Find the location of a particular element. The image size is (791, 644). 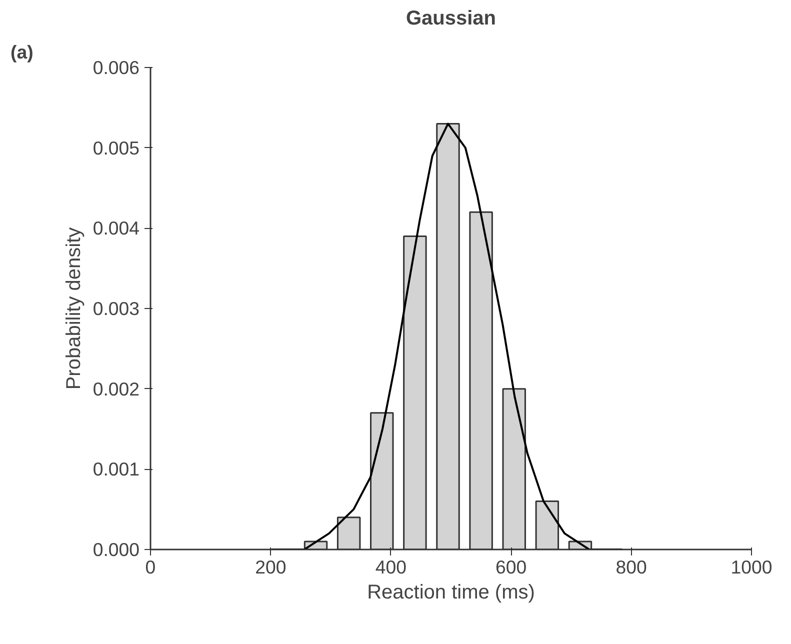

x-tick-label: 200 is located at coordinates (270, 567).